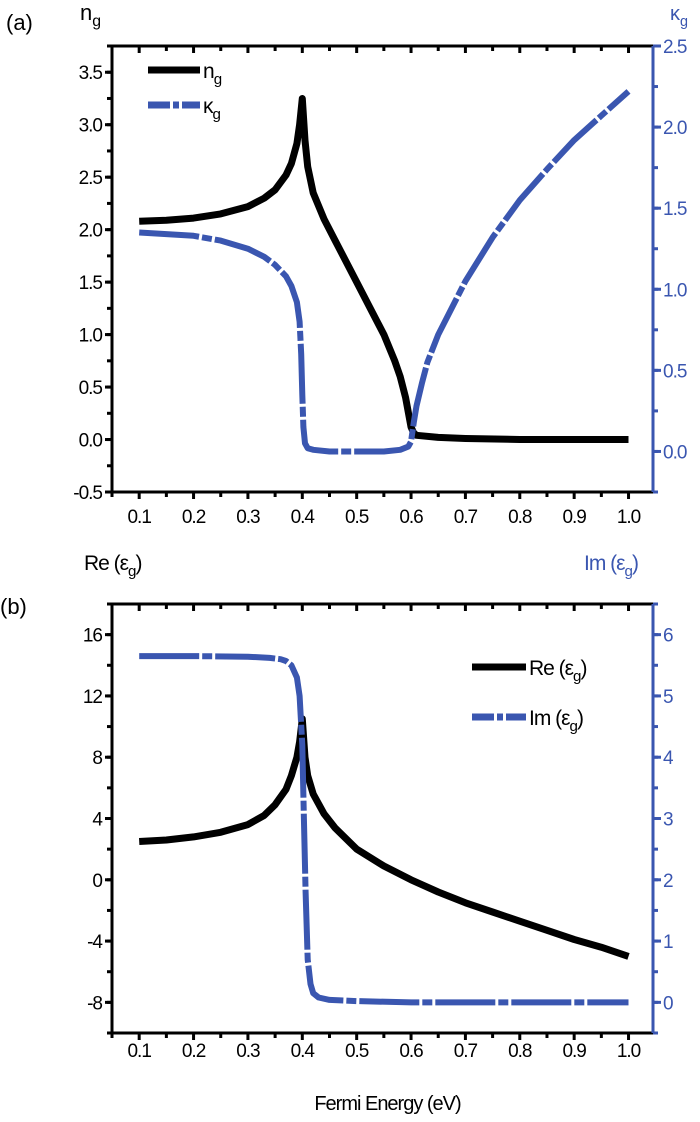  Describe the element at coordinates (93, 636) in the screenshot. I see `y-left-tick-label: 16` at that location.